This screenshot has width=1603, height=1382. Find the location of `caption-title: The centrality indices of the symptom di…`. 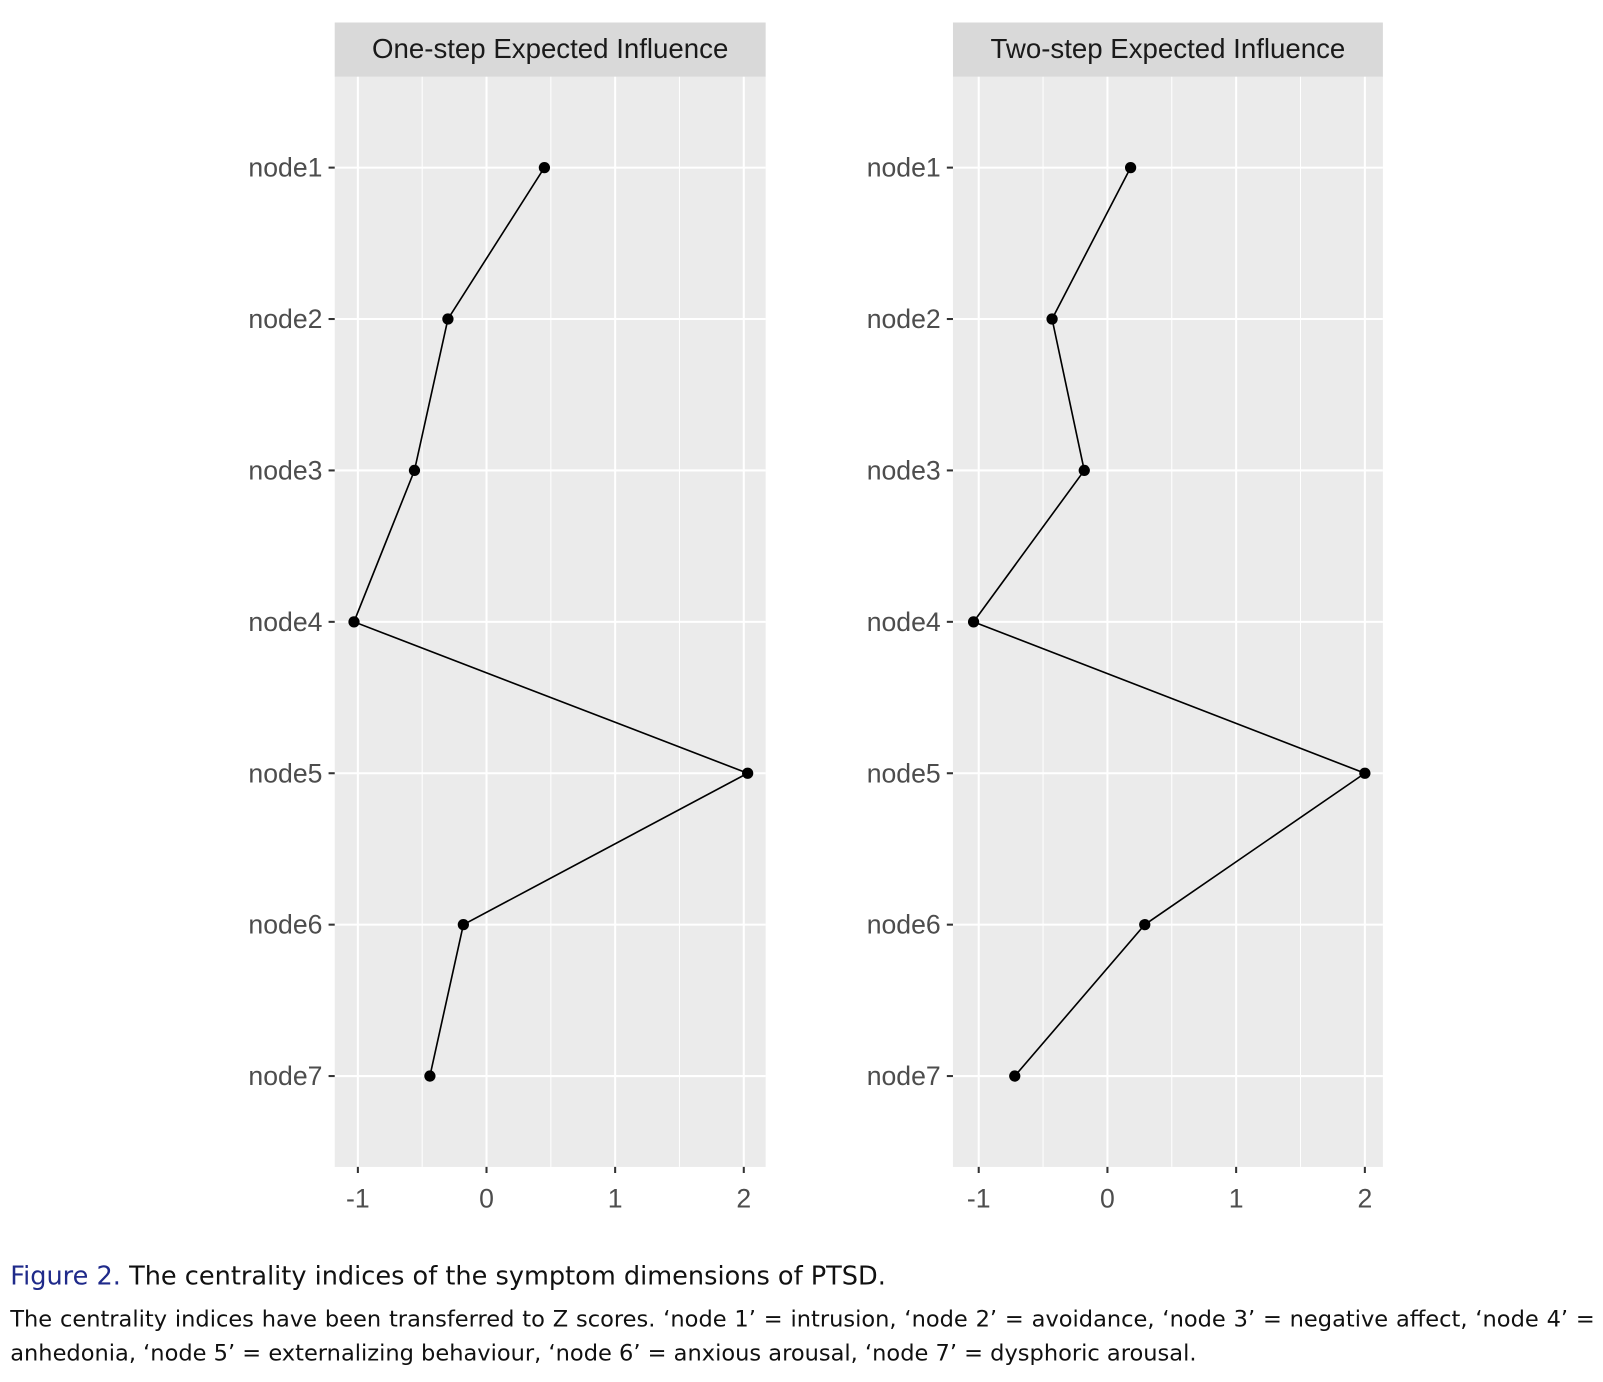

caption-title: The centrality indices of the symptom di… is located at coordinates (507, 1276).